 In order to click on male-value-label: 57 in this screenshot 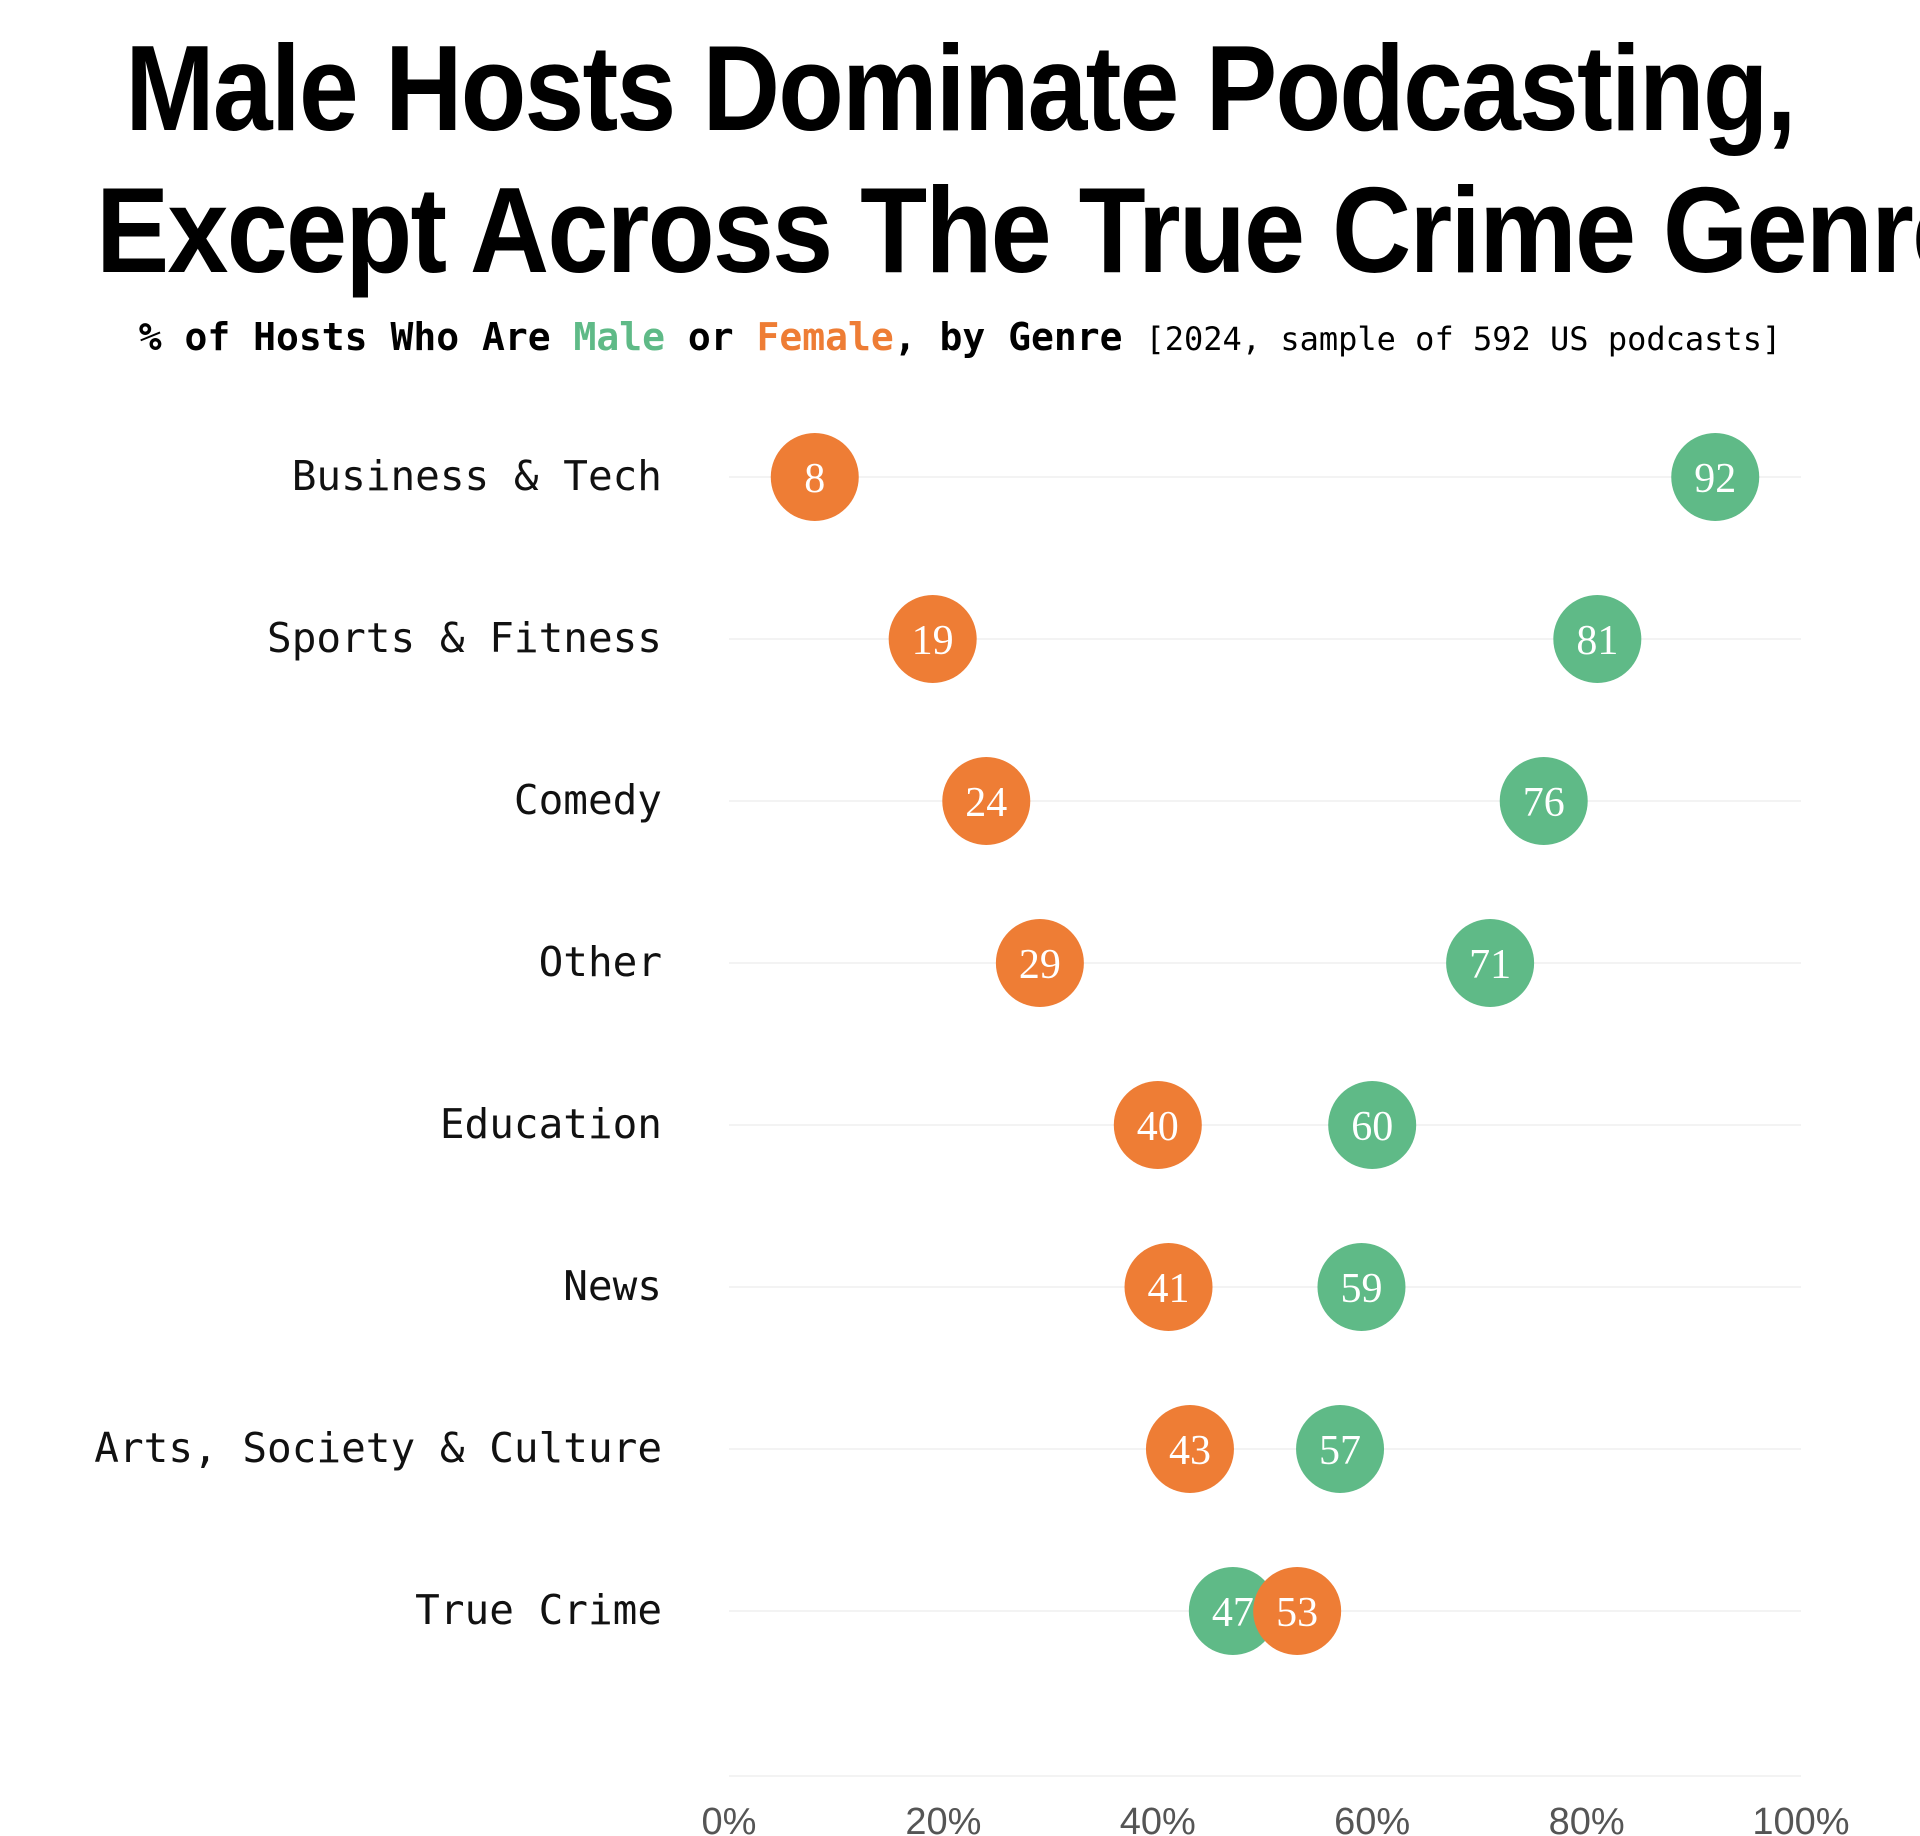, I will do `click(1340, 1451)`.